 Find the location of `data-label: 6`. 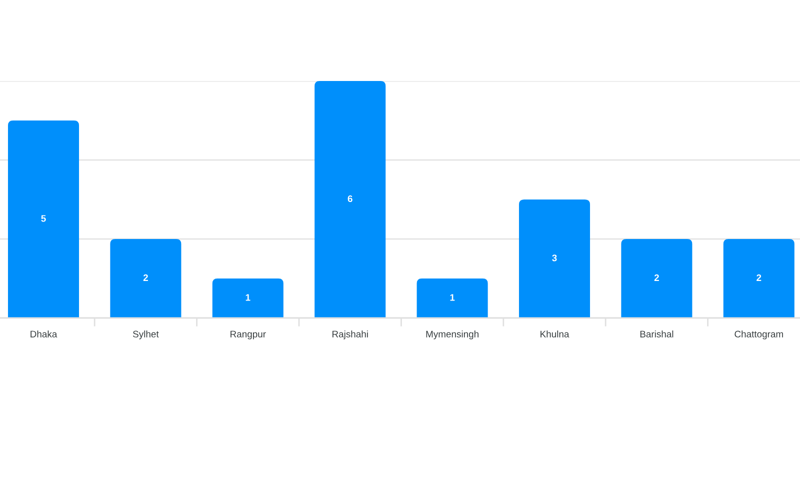

data-label: 6 is located at coordinates (350, 198).